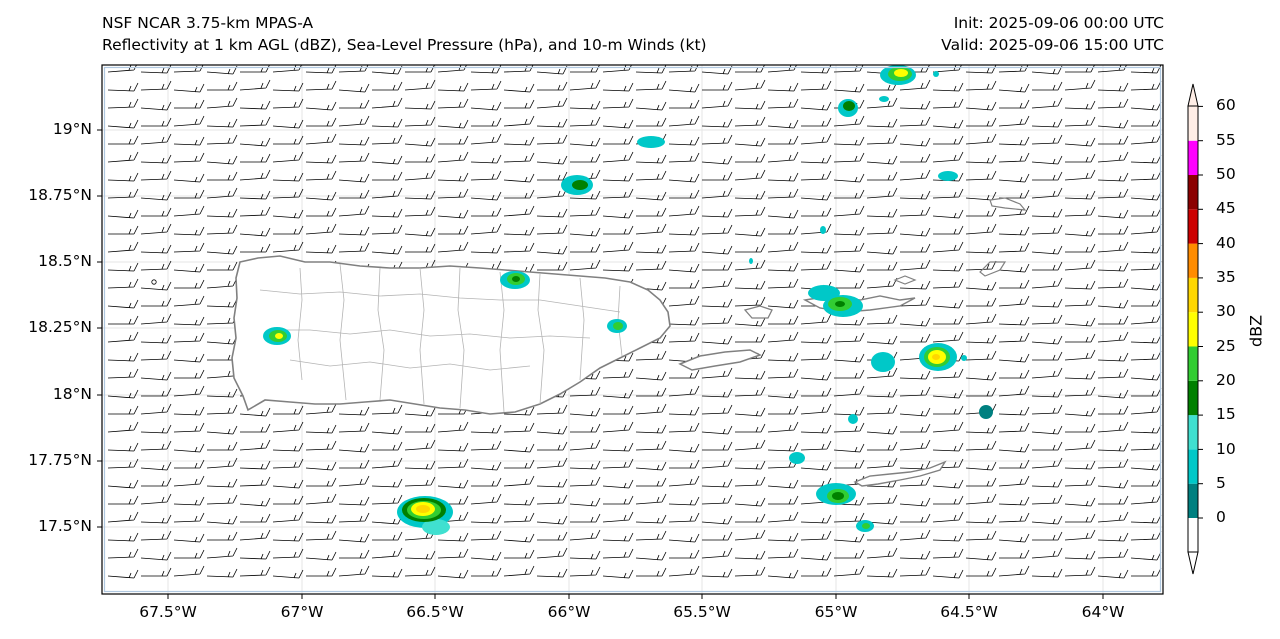  Describe the element at coordinates (1226, 380) in the screenshot. I see `cbar-label-20: 20` at that location.